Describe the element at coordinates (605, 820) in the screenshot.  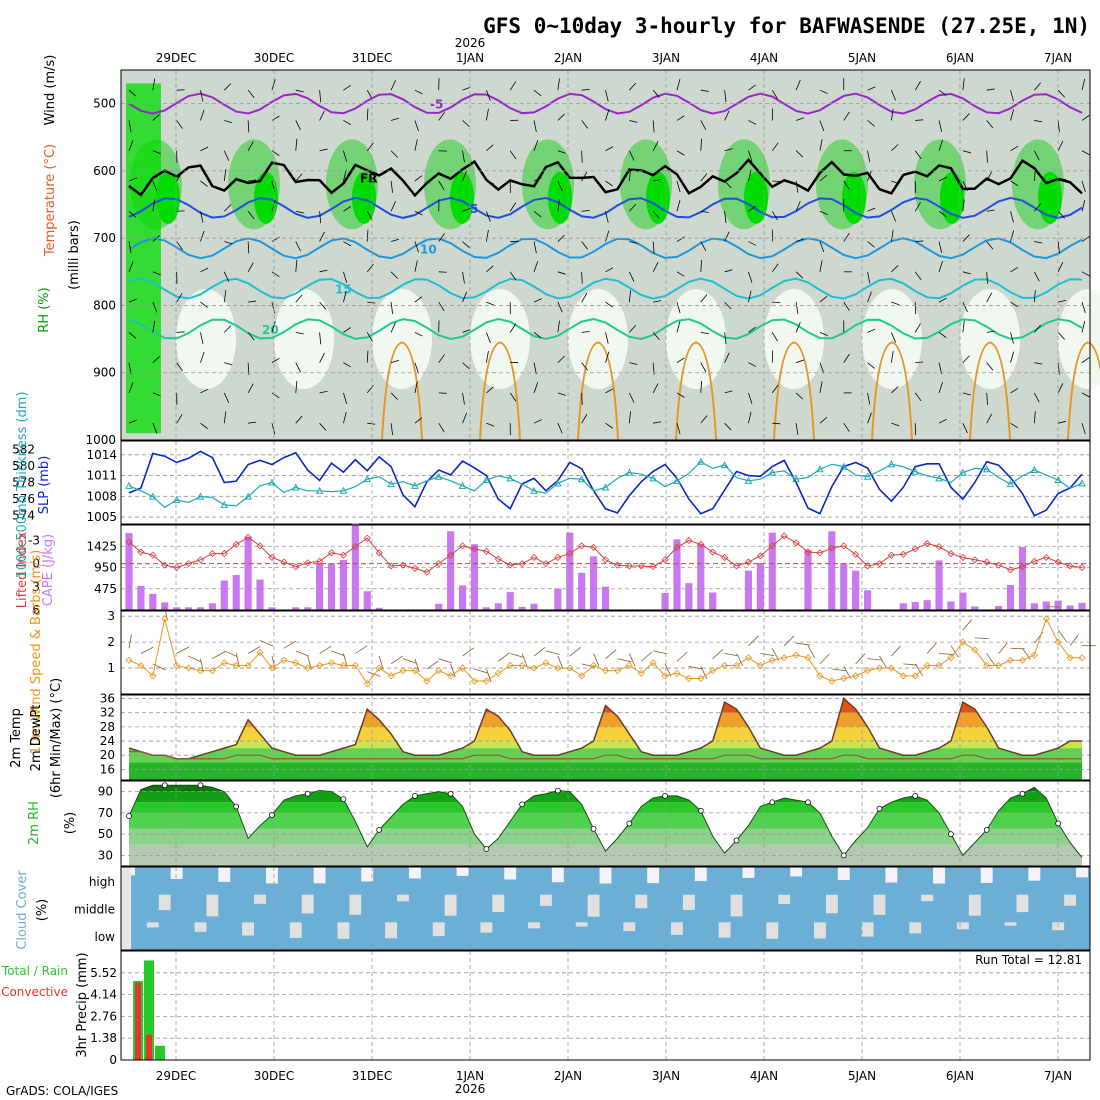
I see `rh-band` at that location.